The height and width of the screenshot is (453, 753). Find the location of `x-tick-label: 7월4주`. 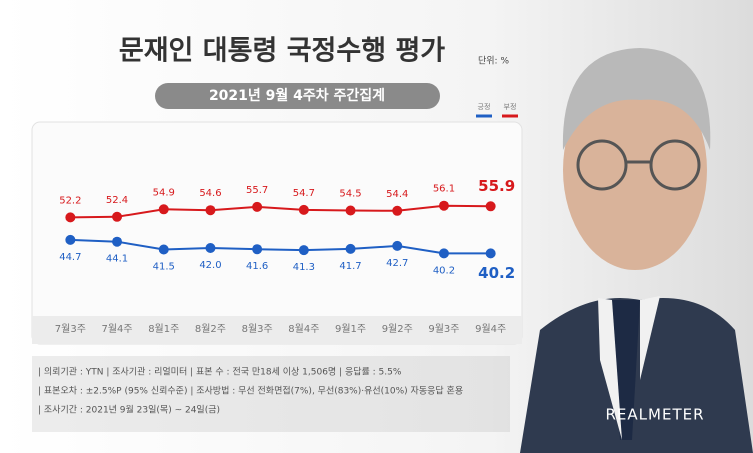

x-tick-label: 7월4주 is located at coordinates (116, 329).